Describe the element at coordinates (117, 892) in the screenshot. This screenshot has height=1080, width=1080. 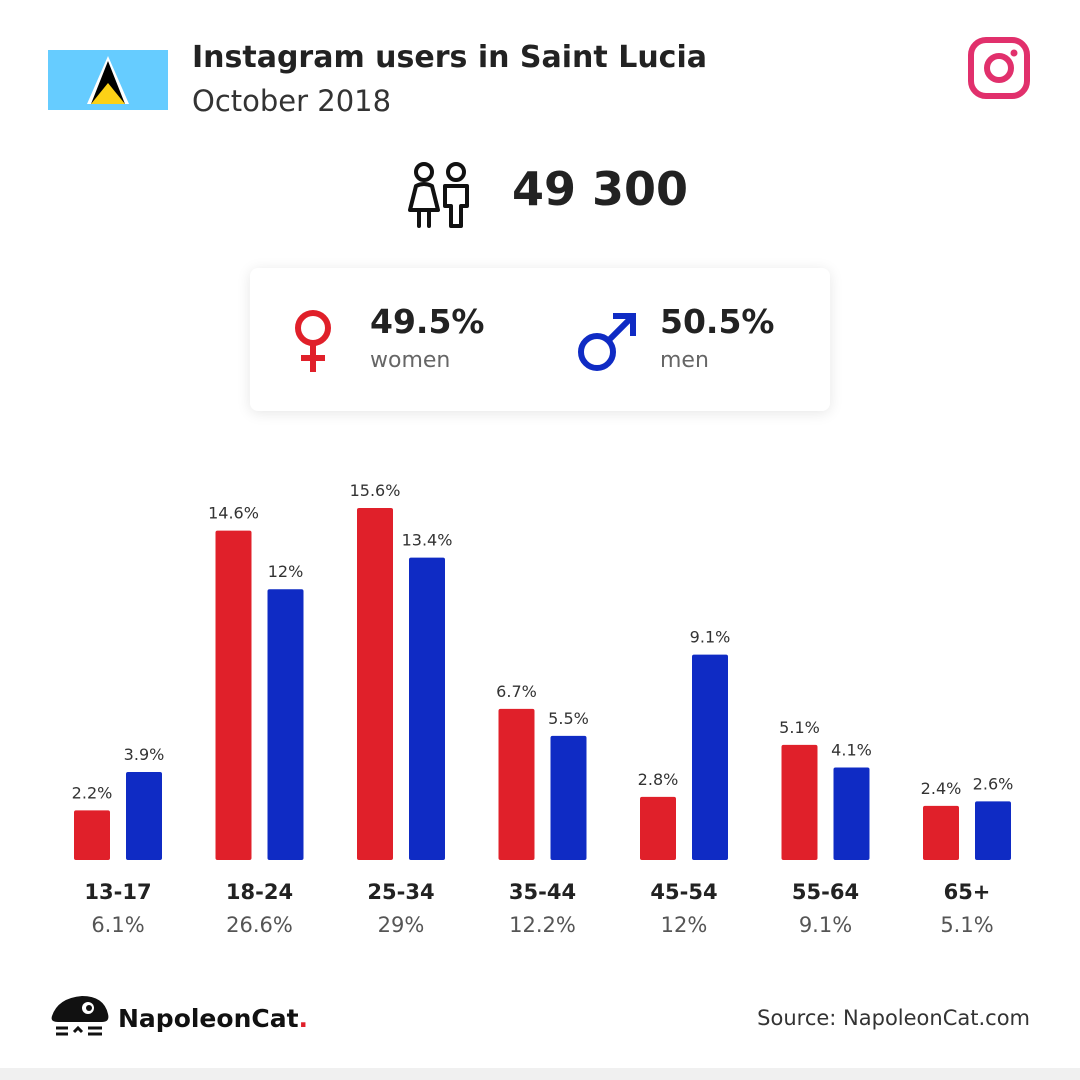
I see `age-group-label-13-17: 13-17` at that location.